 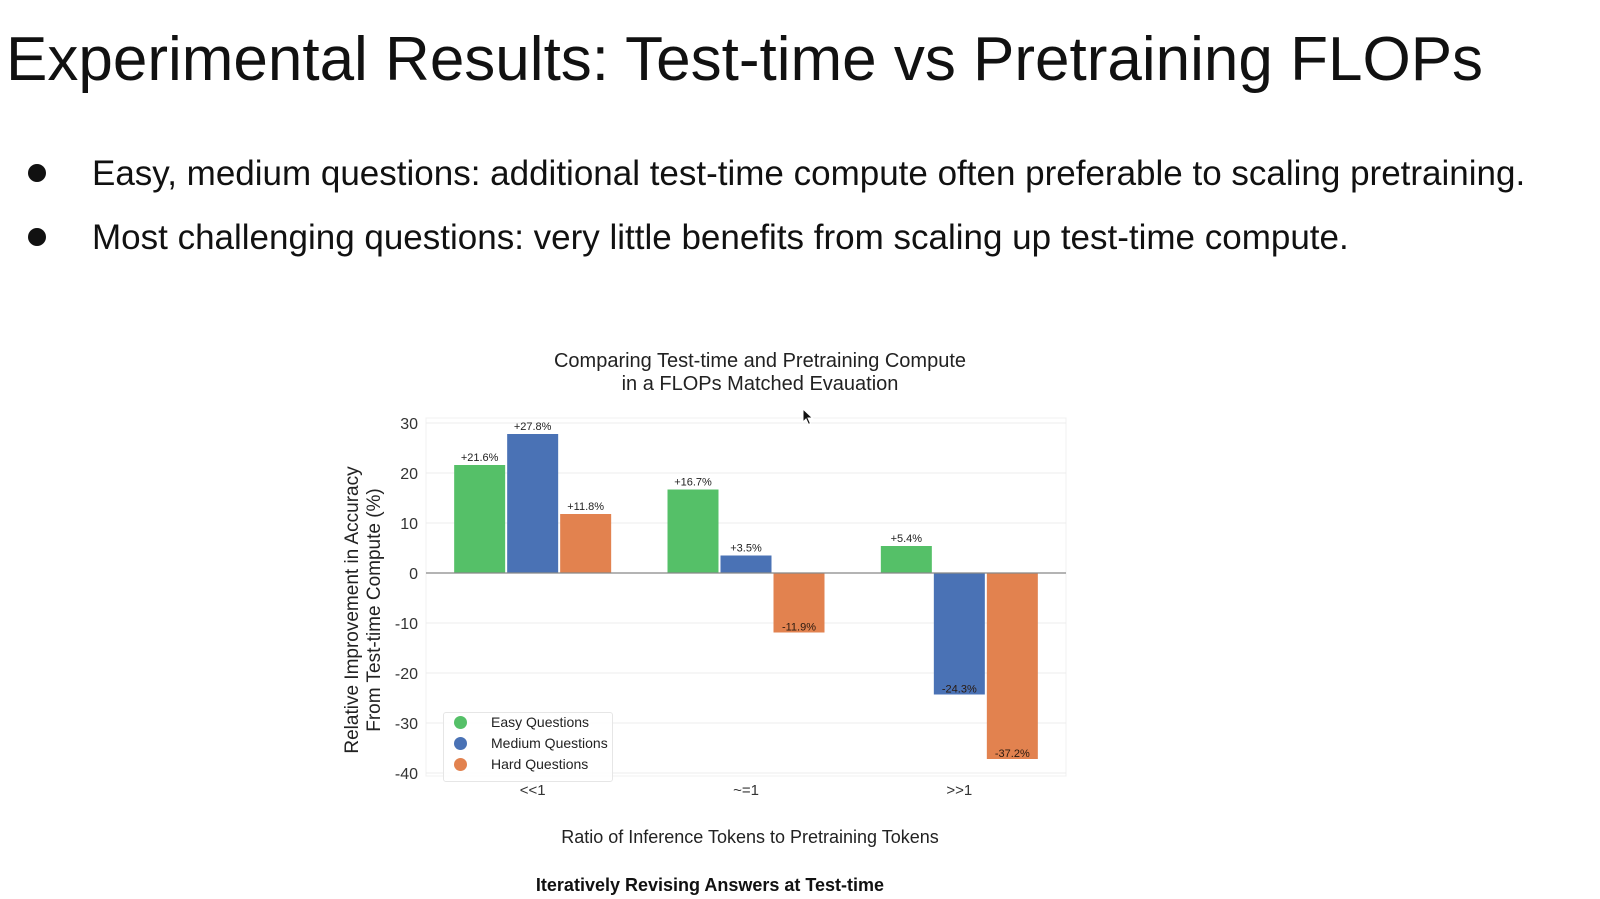 What do you see at coordinates (409, 424) in the screenshot?
I see `y-tick-label: 30` at bounding box center [409, 424].